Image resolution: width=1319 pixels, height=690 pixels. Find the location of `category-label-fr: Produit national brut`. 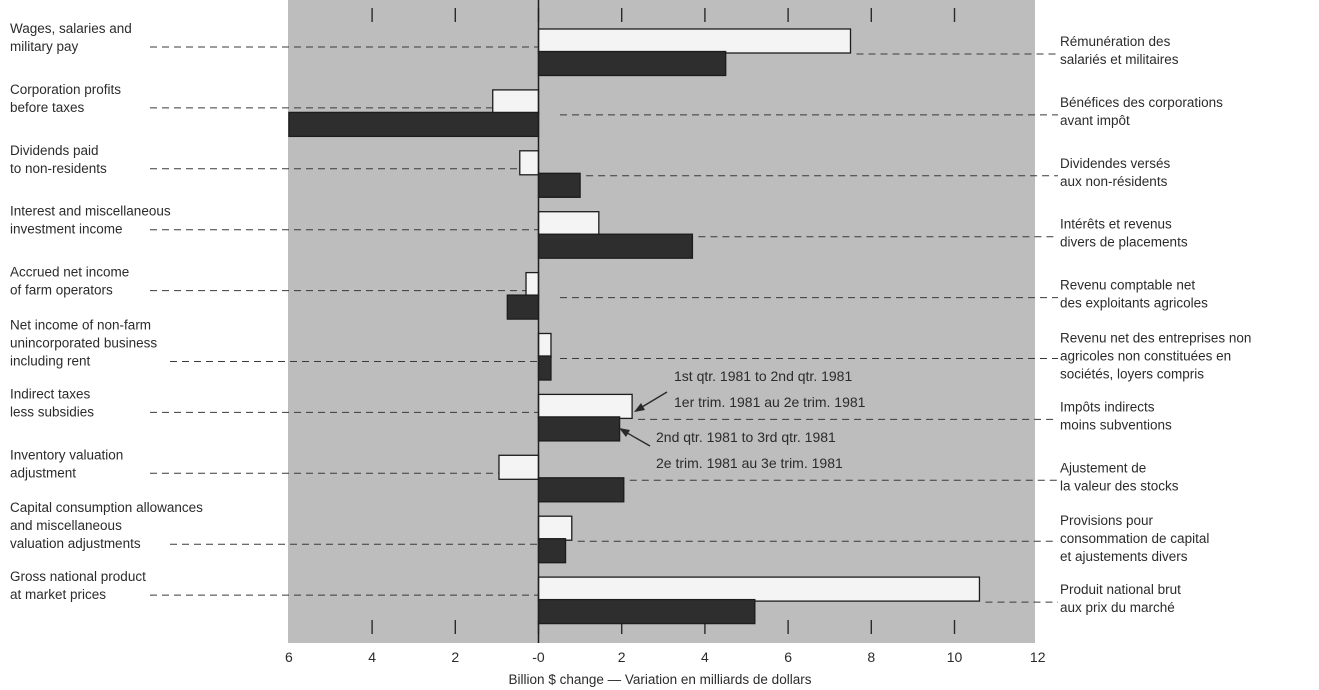

category-label-fr: Produit national brut is located at coordinates (1120, 589).